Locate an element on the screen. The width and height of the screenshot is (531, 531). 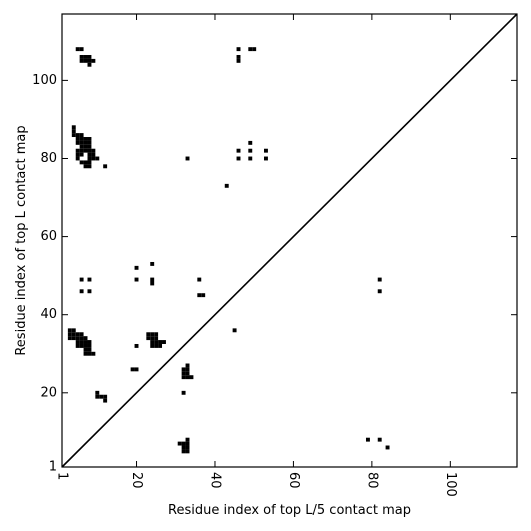
x-tick-label: 20 is located at coordinates (136, 480).